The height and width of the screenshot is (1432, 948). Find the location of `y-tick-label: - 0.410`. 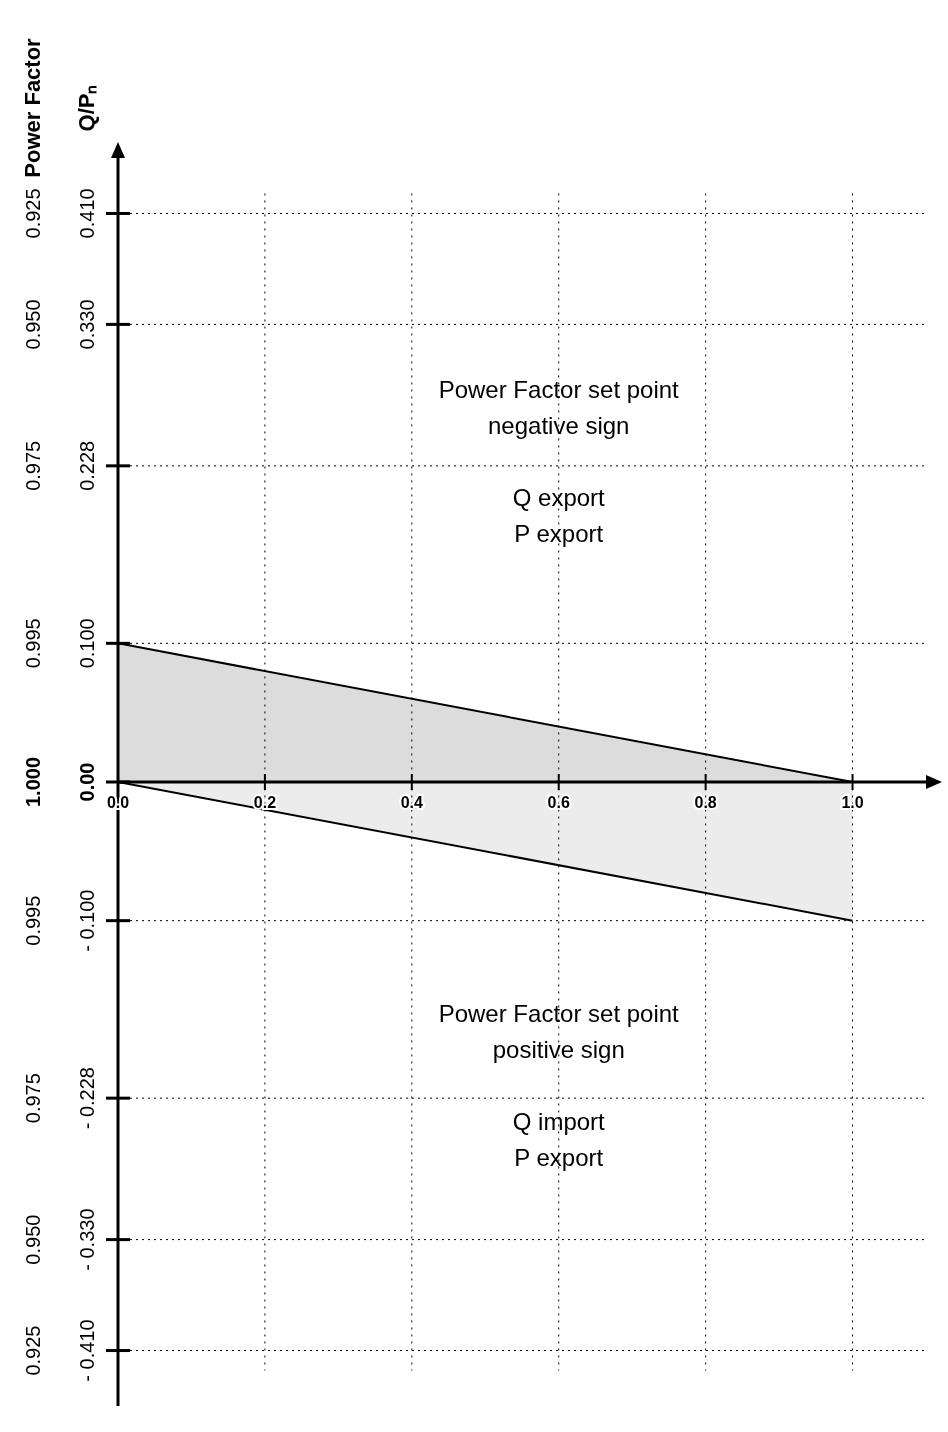

y-tick-label: - 0.410 is located at coordinates (87, 1350).